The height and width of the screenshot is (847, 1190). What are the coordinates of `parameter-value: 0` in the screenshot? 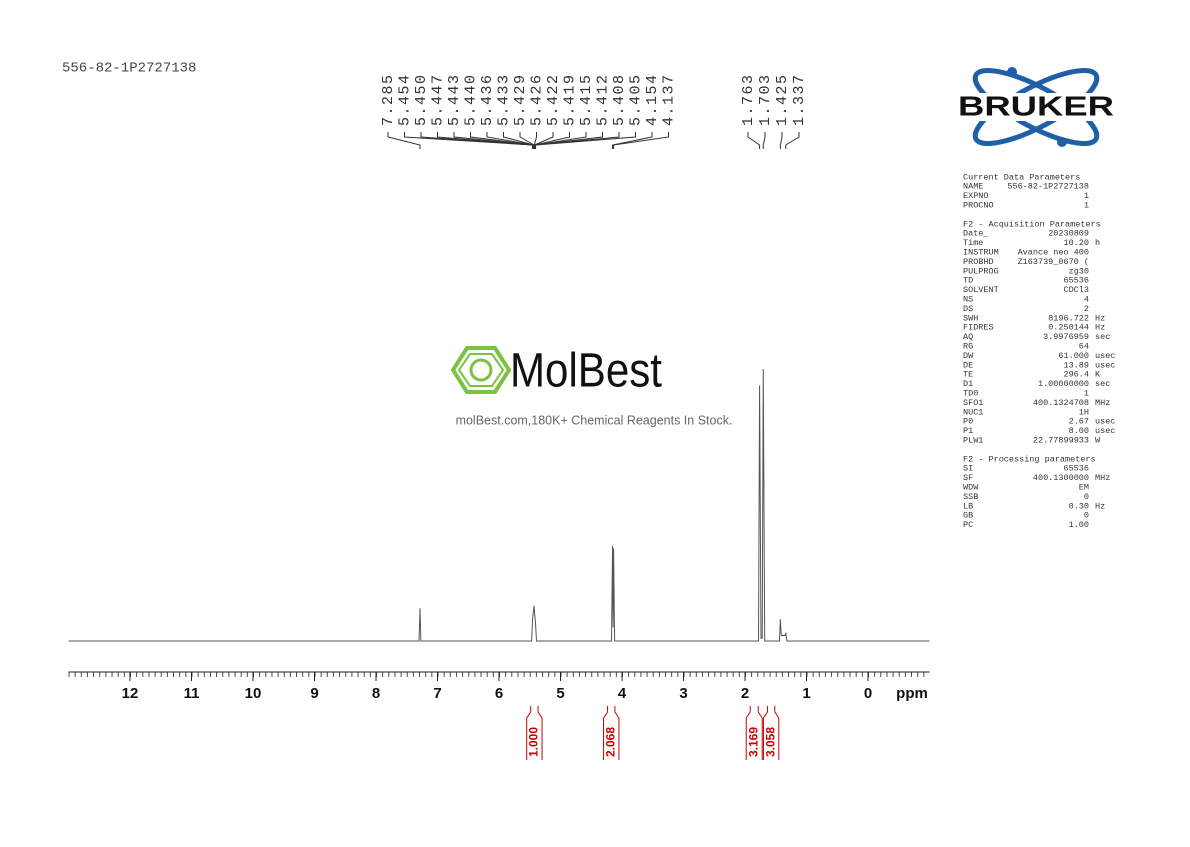 It's located at (1086, 516).